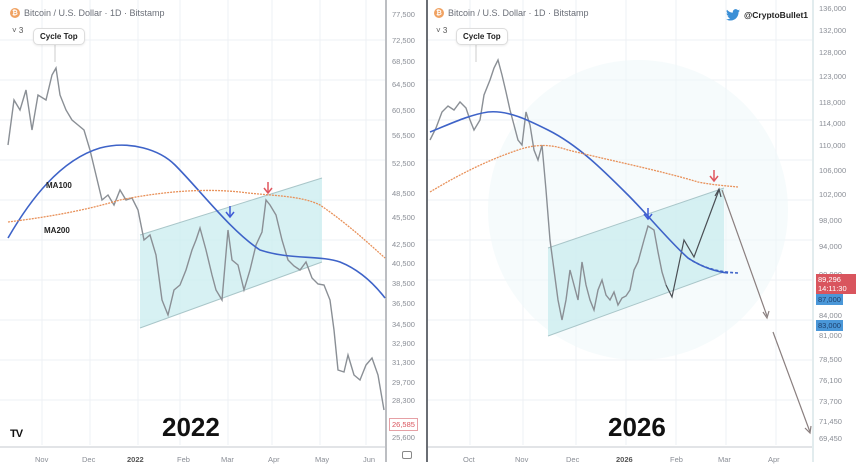  Describe the element at coordinates (403, 424) in the screenshot. I see `left-current-price-tag: 26,585` at that location.